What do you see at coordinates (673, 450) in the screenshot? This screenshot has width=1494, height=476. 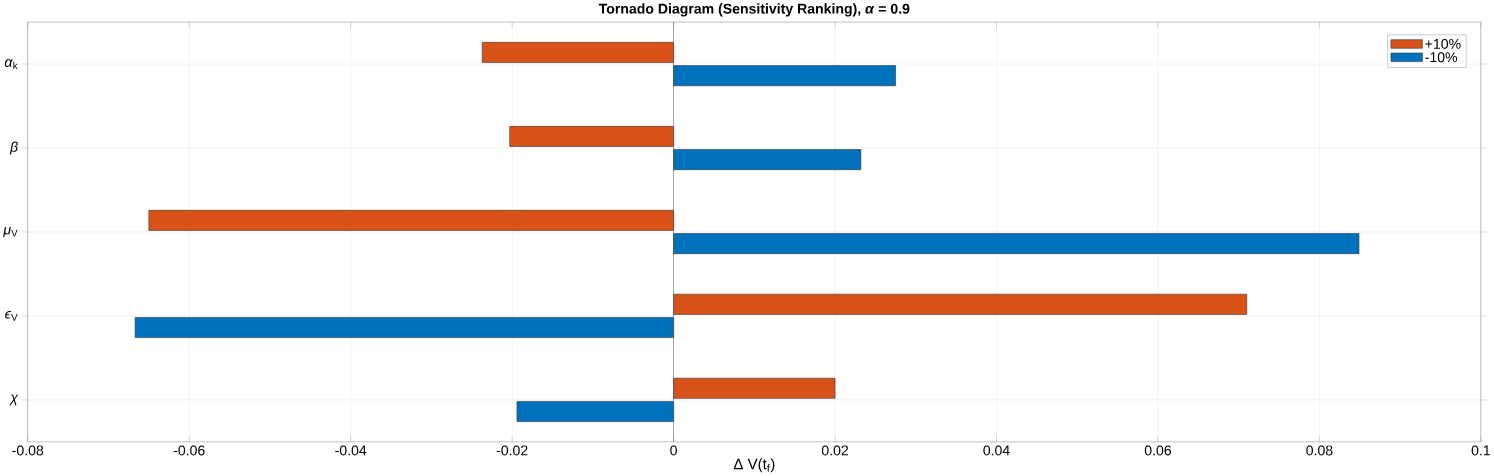 I see `x-tick-label: 0` at bounding box center [673, 450].